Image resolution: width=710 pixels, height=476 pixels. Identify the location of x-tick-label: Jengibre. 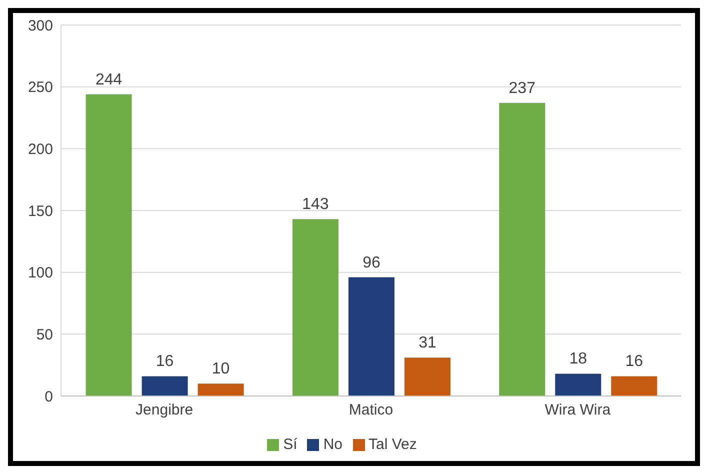
(165, 410).